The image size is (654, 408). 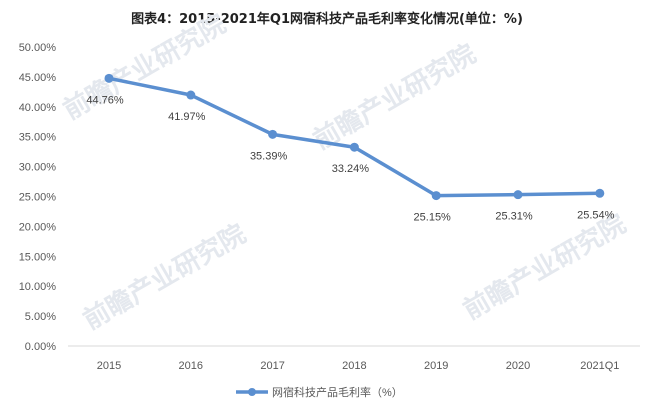 What do you see at coordinates (272, 366) in the screenshot?
I see `x-tick-label: 2017` at bounding box center [272, 366].